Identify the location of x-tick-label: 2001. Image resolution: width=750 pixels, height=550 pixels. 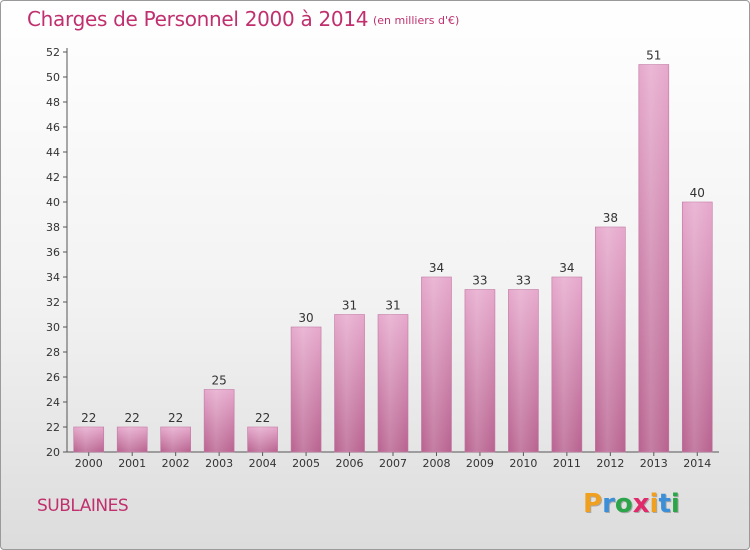
(132, 463).